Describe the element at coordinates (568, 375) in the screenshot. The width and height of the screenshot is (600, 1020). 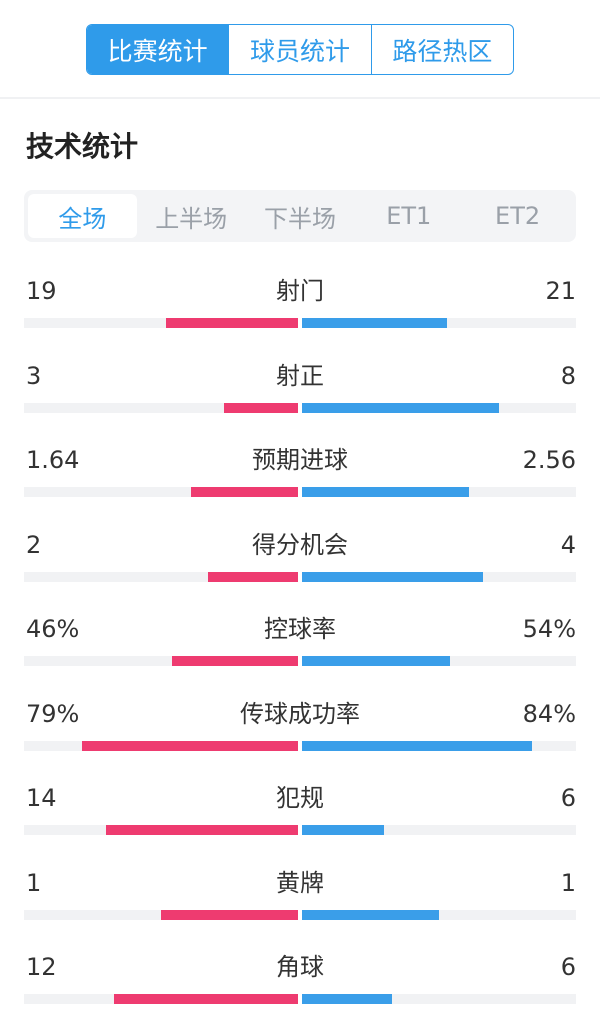
I see `away-value: 8` at that location.